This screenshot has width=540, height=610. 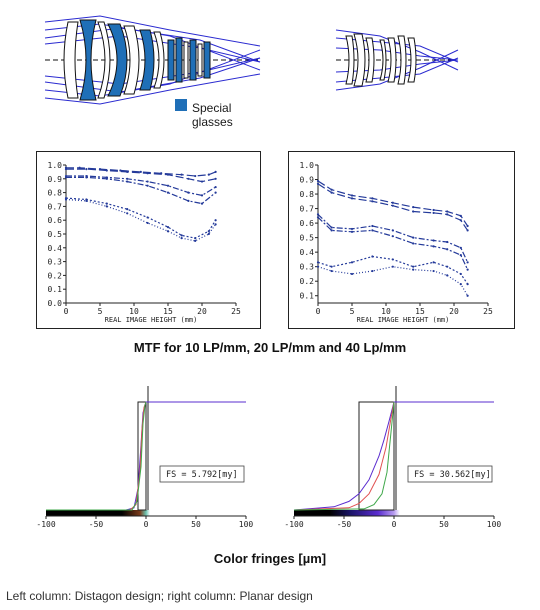 What do you see at coordinates (168, 311) in the screenshot?
I see `x-tick-label: 15` at bounding box center [168, 311].